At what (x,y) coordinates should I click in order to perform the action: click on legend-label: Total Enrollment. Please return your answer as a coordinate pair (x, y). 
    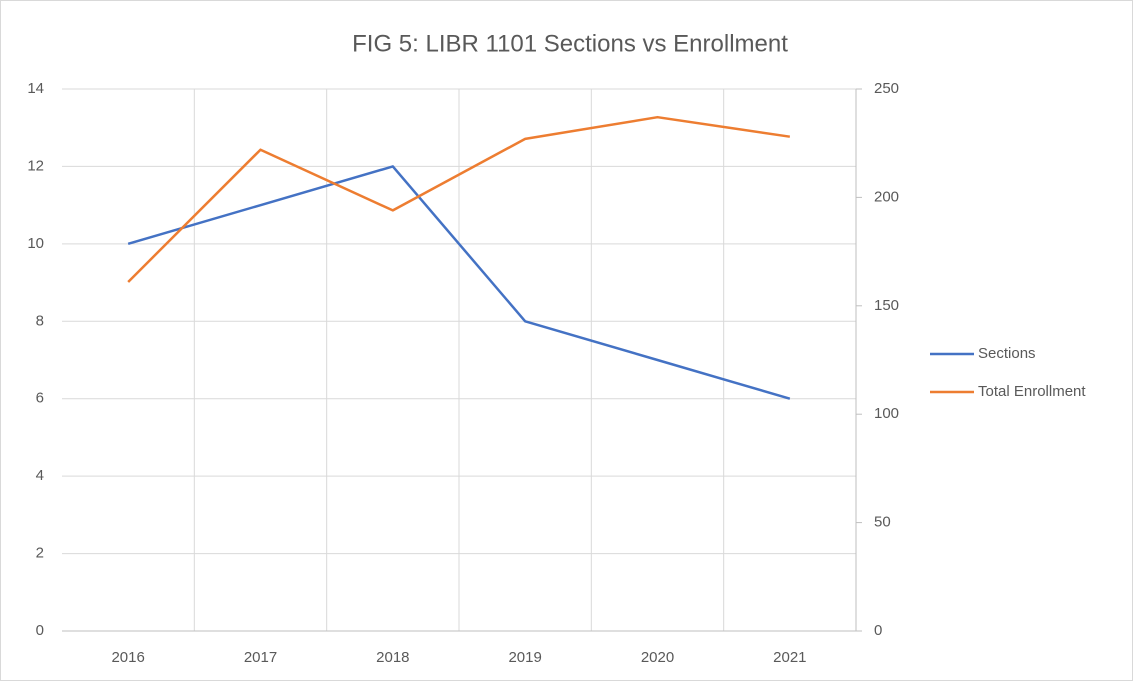
    Looking at the image, I should click on (1032, 391).